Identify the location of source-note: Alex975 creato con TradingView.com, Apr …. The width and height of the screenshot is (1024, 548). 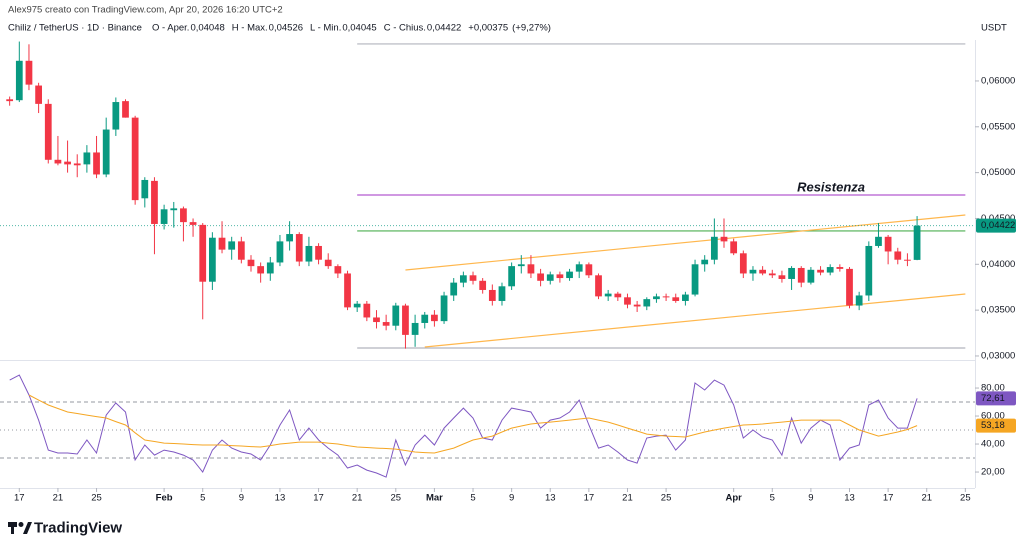
(145, 10).